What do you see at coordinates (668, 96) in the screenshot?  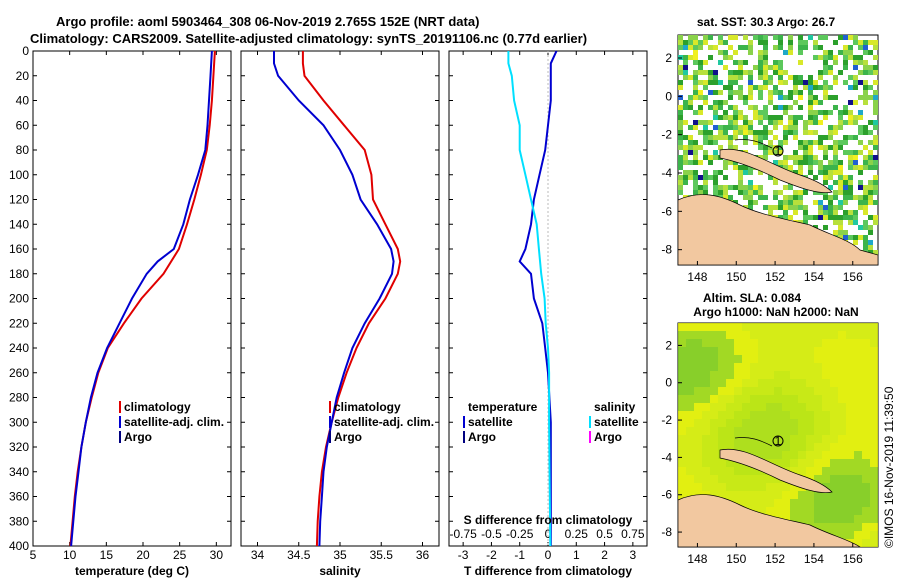 I see `map-y-tick-label: 0` at bounding box center [668, 96].